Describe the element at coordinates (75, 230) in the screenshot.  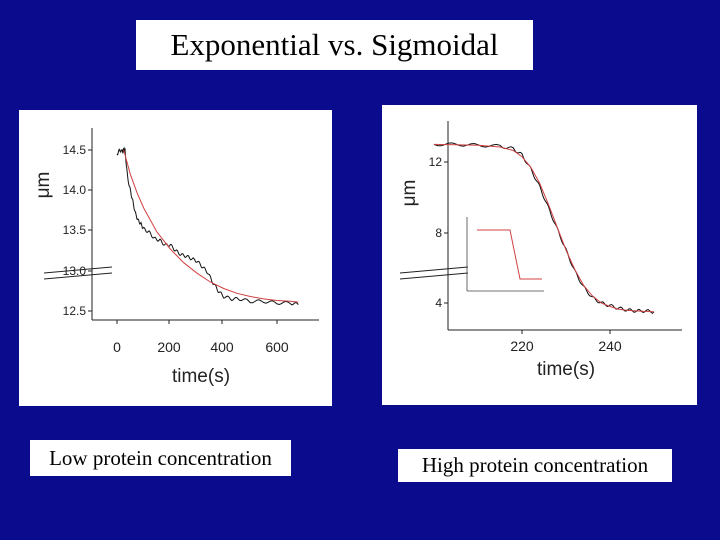
I see `y-tick-label: 13.5` at that location.